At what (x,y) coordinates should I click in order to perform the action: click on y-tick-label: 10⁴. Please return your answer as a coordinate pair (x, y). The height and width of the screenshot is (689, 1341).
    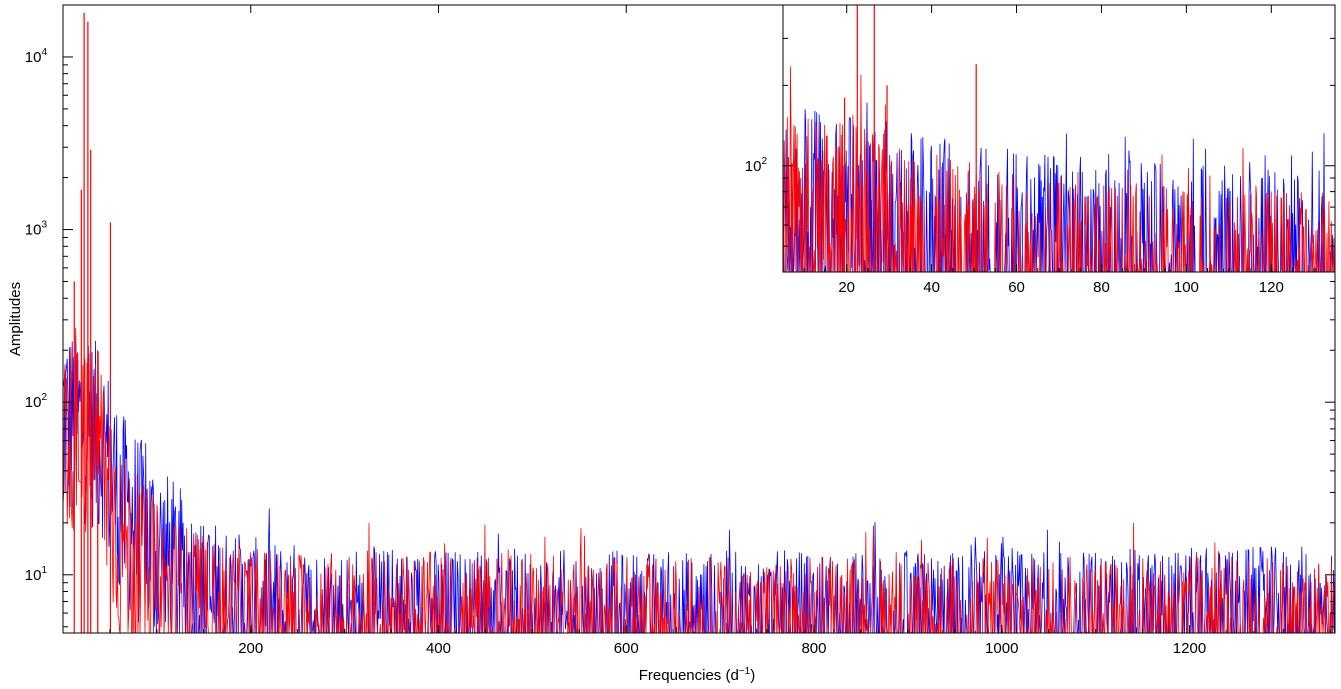
    Looking at the image, I should click on (36, 56).